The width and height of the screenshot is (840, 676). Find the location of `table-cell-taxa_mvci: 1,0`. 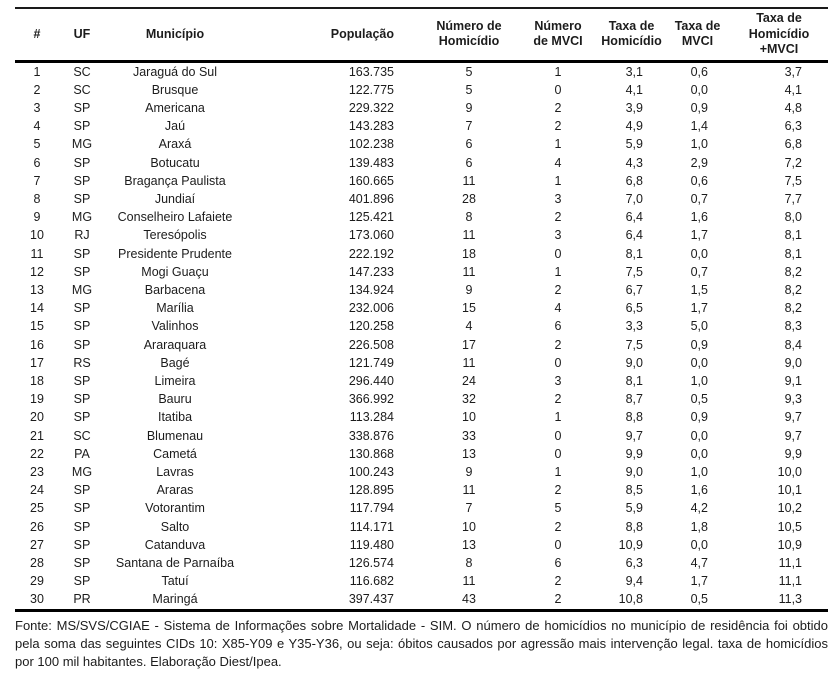

table-cell-taxa_mvci: 1,0 is located at coordinates (699, 144).